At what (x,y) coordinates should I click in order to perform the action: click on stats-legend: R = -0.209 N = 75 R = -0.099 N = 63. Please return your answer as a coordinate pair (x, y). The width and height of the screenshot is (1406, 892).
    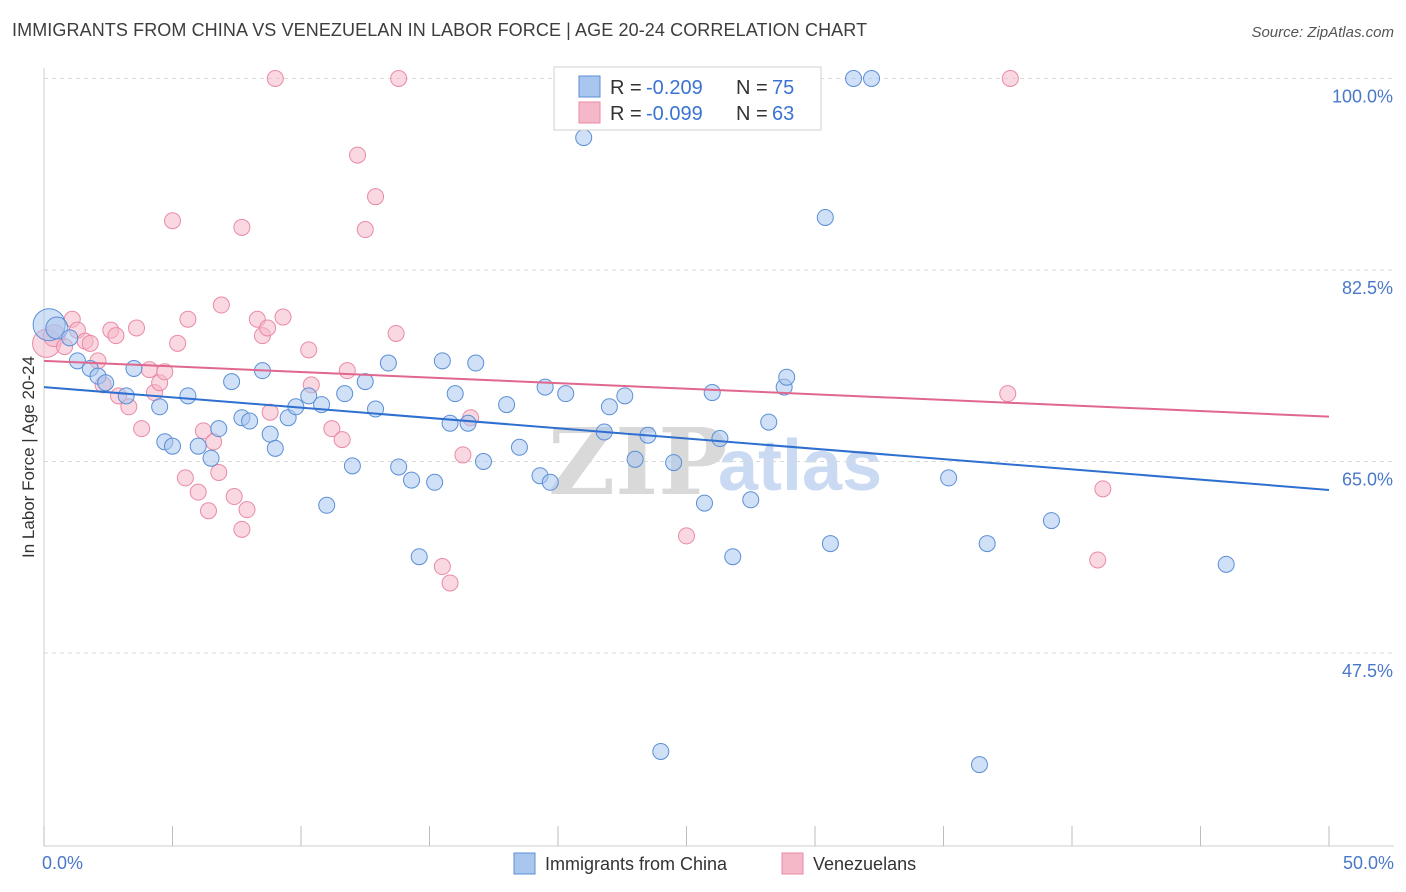
    Looking at the image, I should click on (687, 98).